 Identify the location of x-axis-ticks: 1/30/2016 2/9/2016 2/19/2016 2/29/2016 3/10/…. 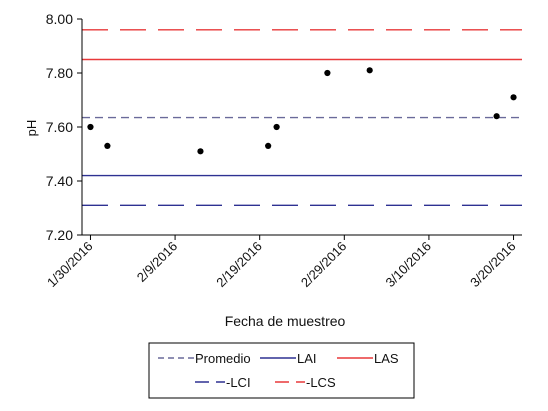
(281, 262).